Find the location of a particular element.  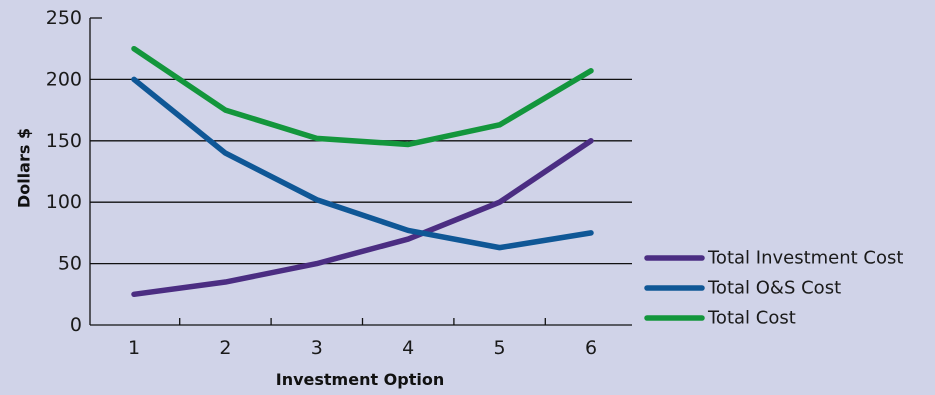

y-tick-label: 200 is located at coordinates (64, 79).